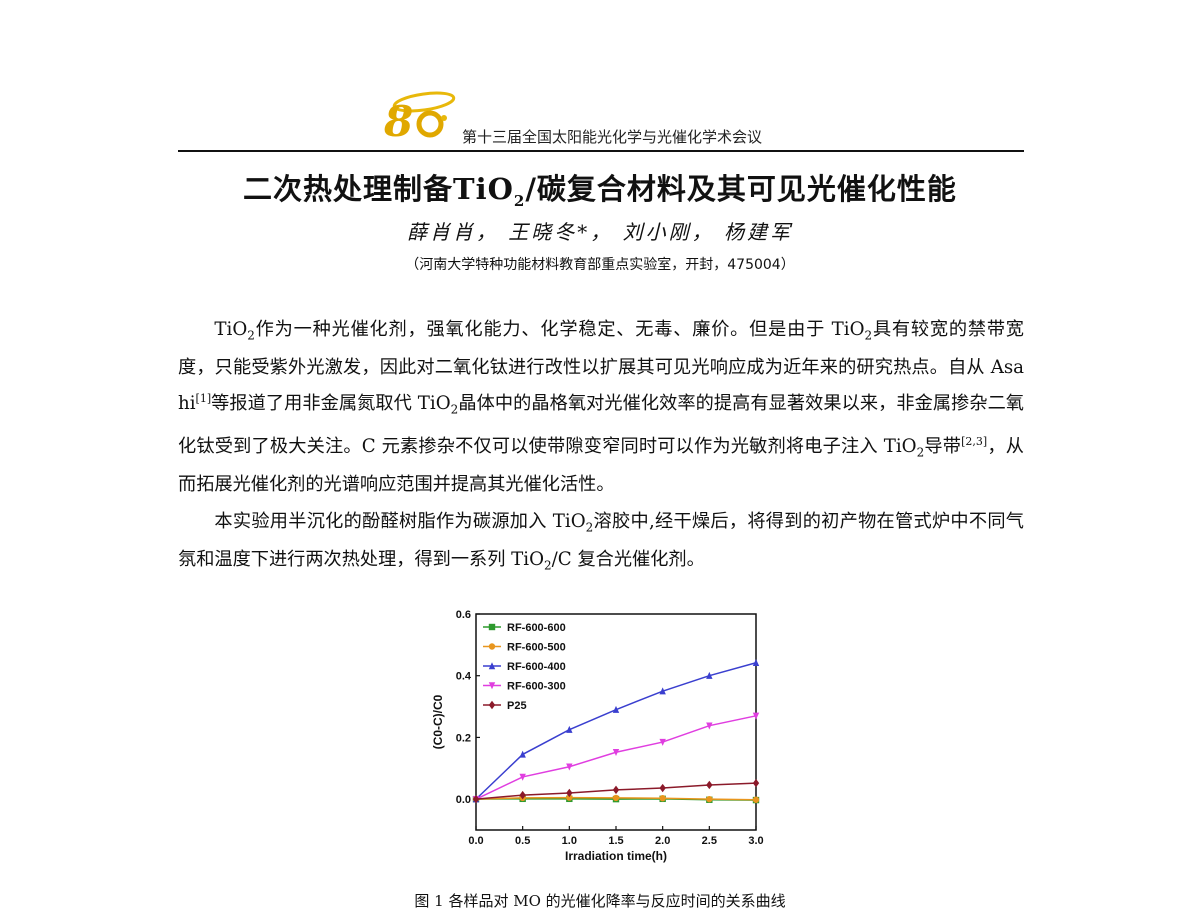 Image resolution: width=1200 pixels, height=920 pixels. I want to click on x-axis-title: Irradiation time(h), so click(616, 856).